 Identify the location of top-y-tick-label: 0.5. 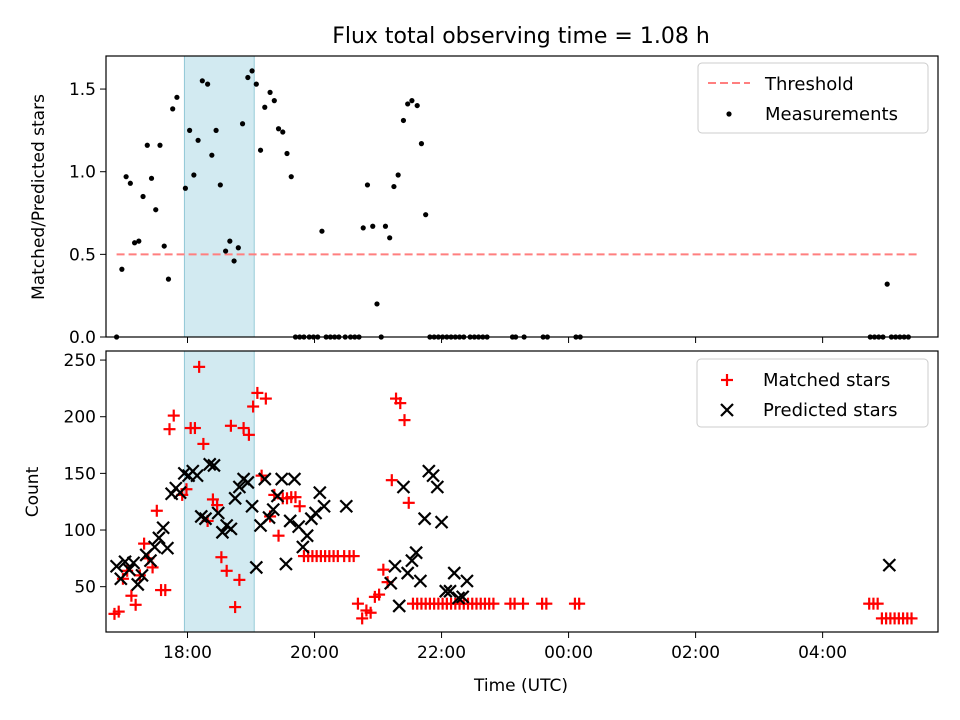
(82, 255).